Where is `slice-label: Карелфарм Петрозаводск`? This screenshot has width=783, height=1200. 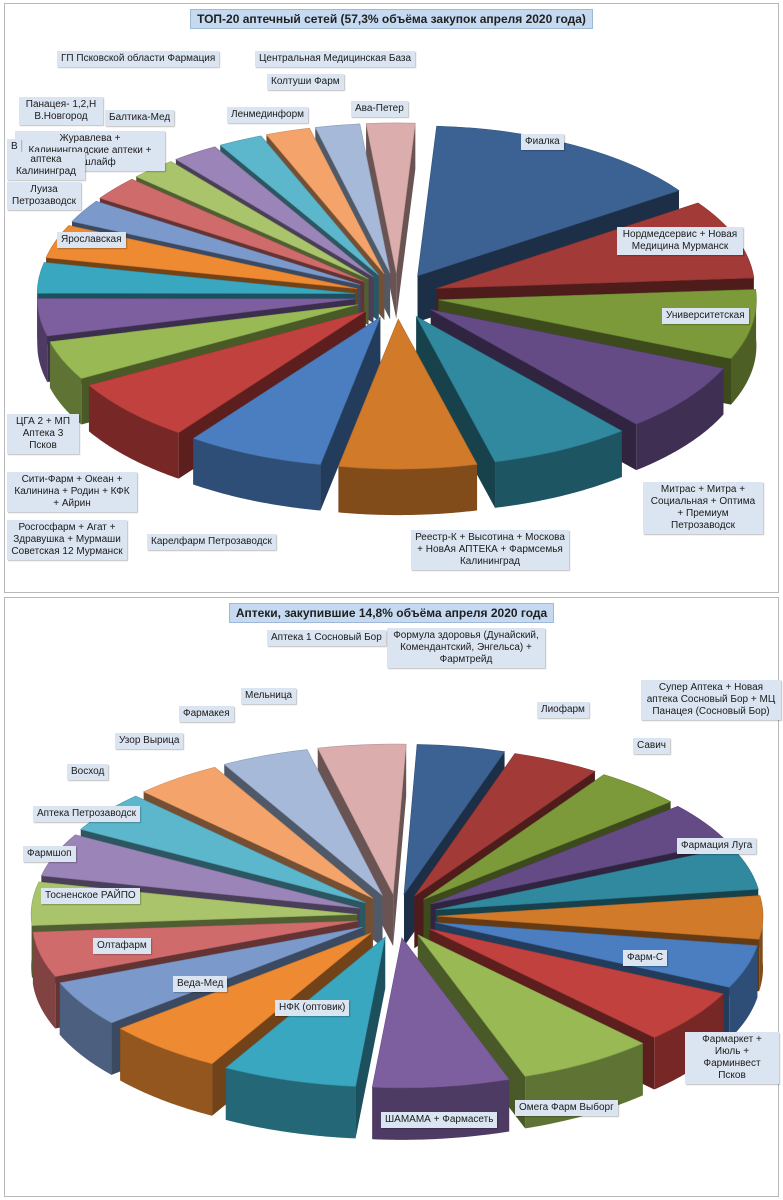 slice-label: Карелфарм Петрозаводск is located at coordinates (211, 542).